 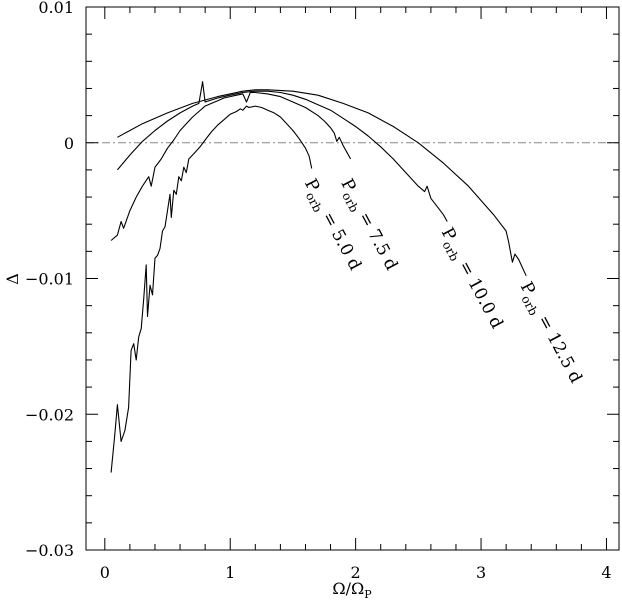 I want to click on series-label-3: Porb = 10.0 d, so click(x=470, y=278).